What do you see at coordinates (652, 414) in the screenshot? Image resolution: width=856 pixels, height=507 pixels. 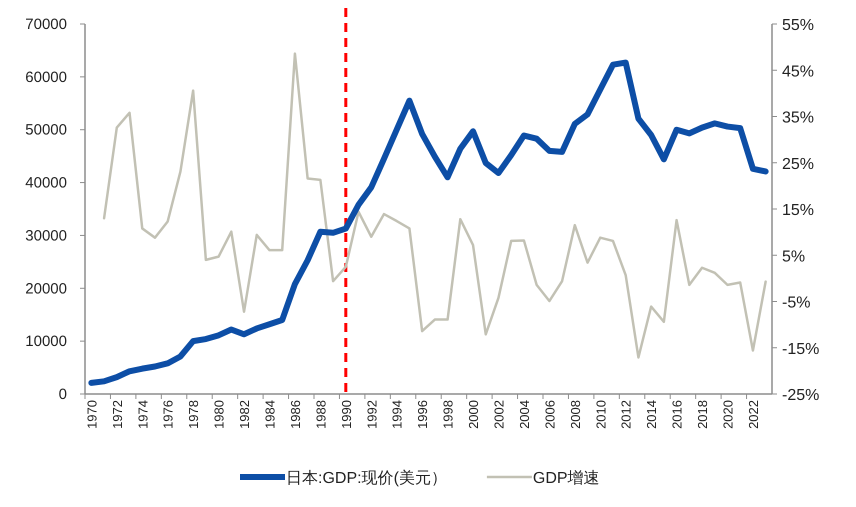 I see `x-tick-label: 2014` at bounding box center [652, 414].